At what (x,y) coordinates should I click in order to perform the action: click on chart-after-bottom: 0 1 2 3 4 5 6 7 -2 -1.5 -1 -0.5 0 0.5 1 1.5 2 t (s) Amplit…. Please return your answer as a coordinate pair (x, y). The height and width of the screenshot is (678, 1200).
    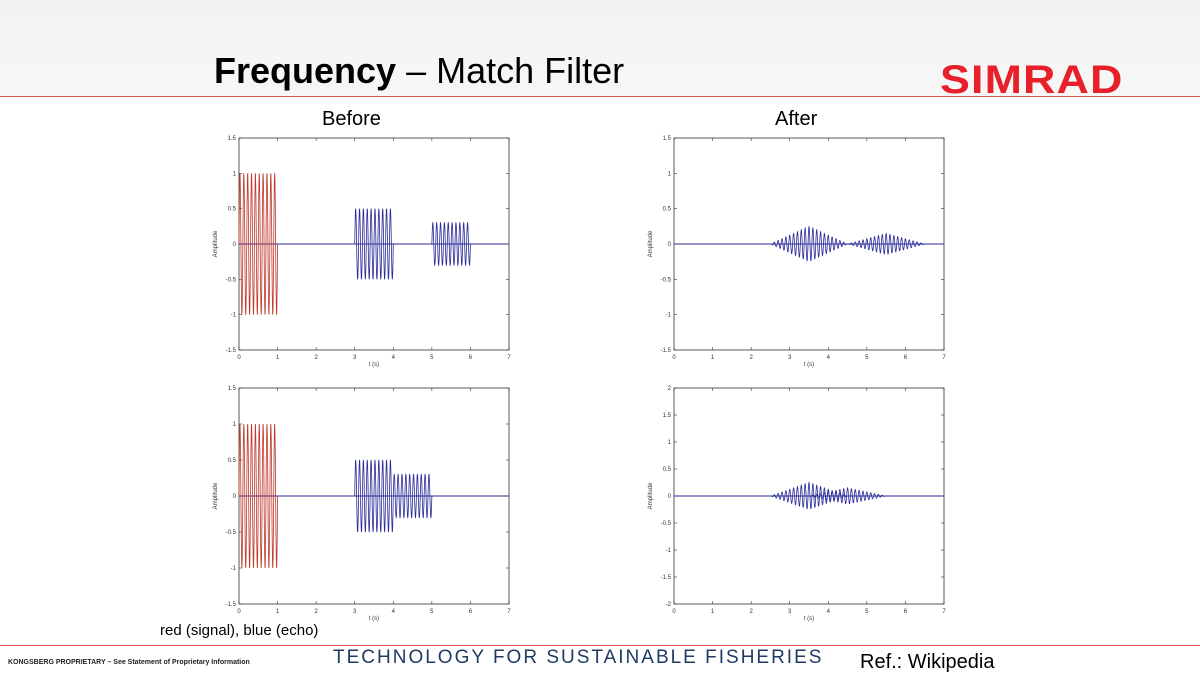
    Looking at the image, I should click on (797, 504).